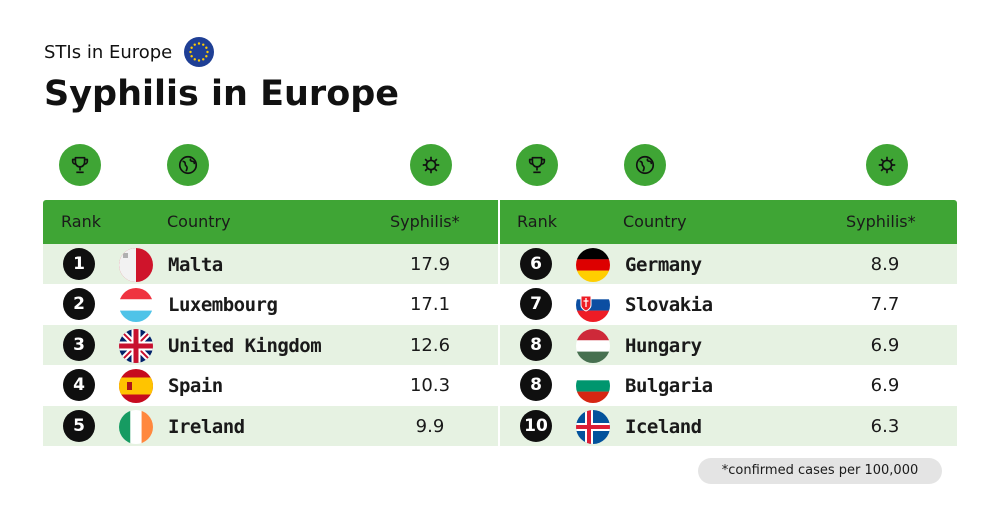 This screenshot has height=513, width=1000. Describe the element at coordinates (136, 386) in the screenshot. I see `spain-flag-icon` at that location.